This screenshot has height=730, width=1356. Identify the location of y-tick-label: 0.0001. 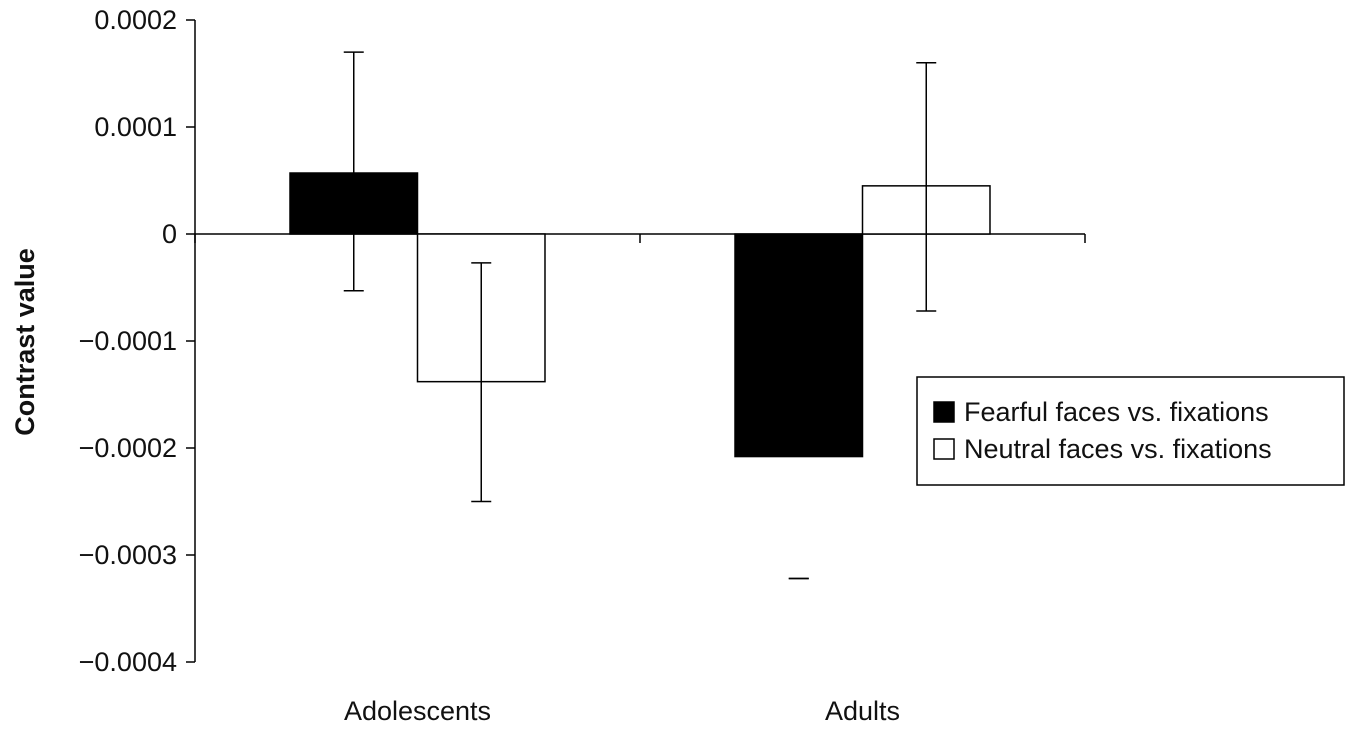
(135, 127).